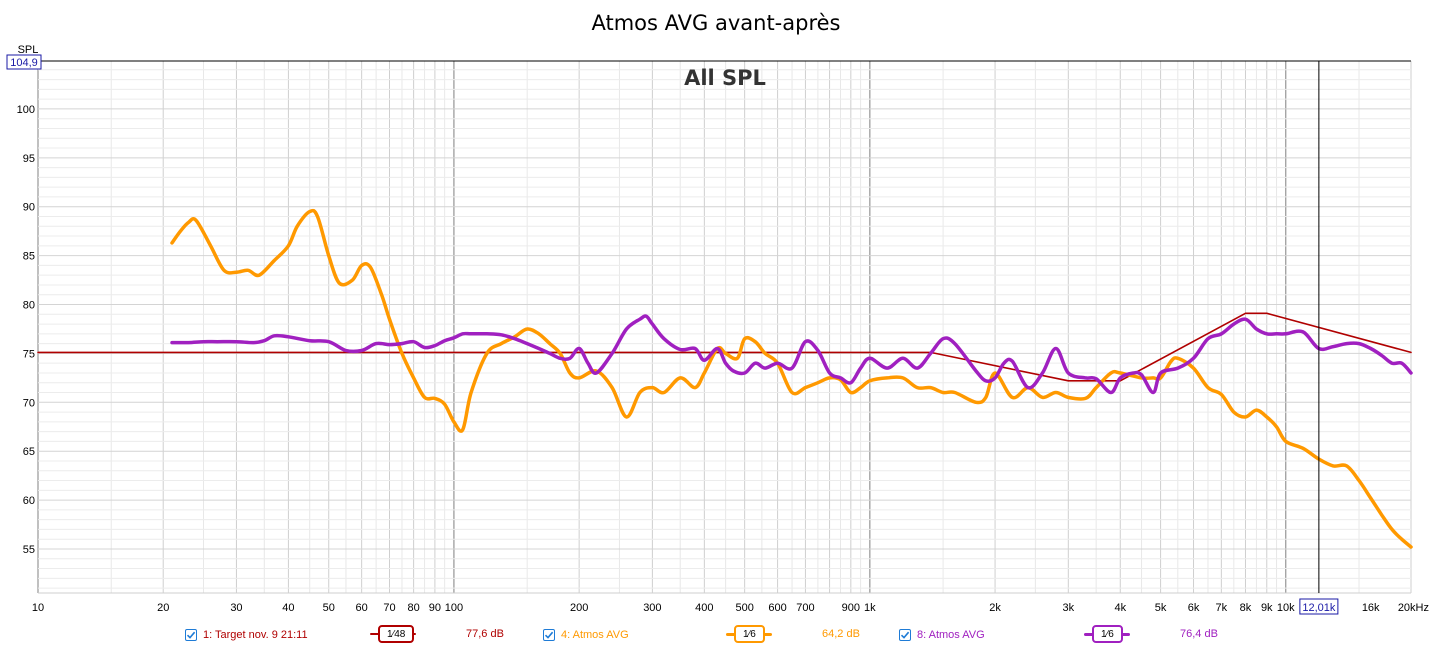  Describe the element at coordinates (435, 608) in the screenshot. I see `x-tick-label: 90` at that location.